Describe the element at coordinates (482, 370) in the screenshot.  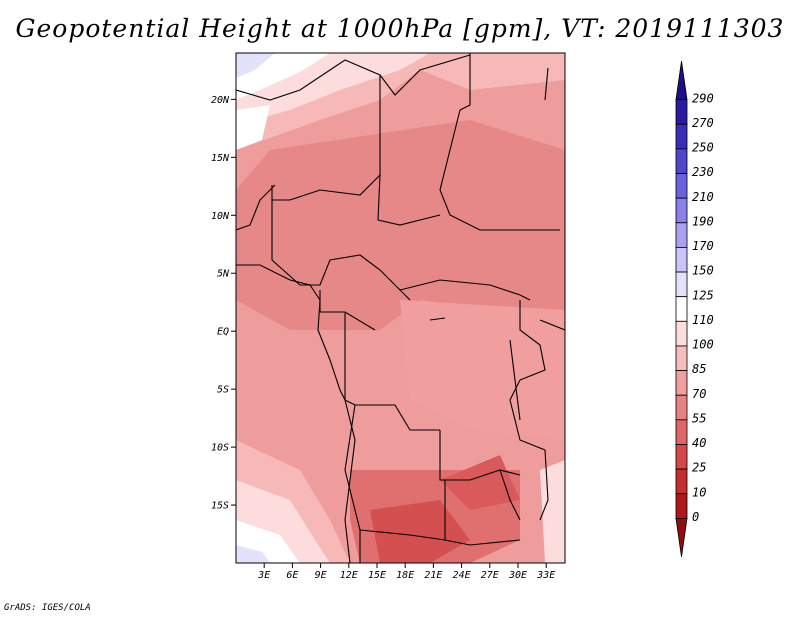
I see `field-band-east` at that location.